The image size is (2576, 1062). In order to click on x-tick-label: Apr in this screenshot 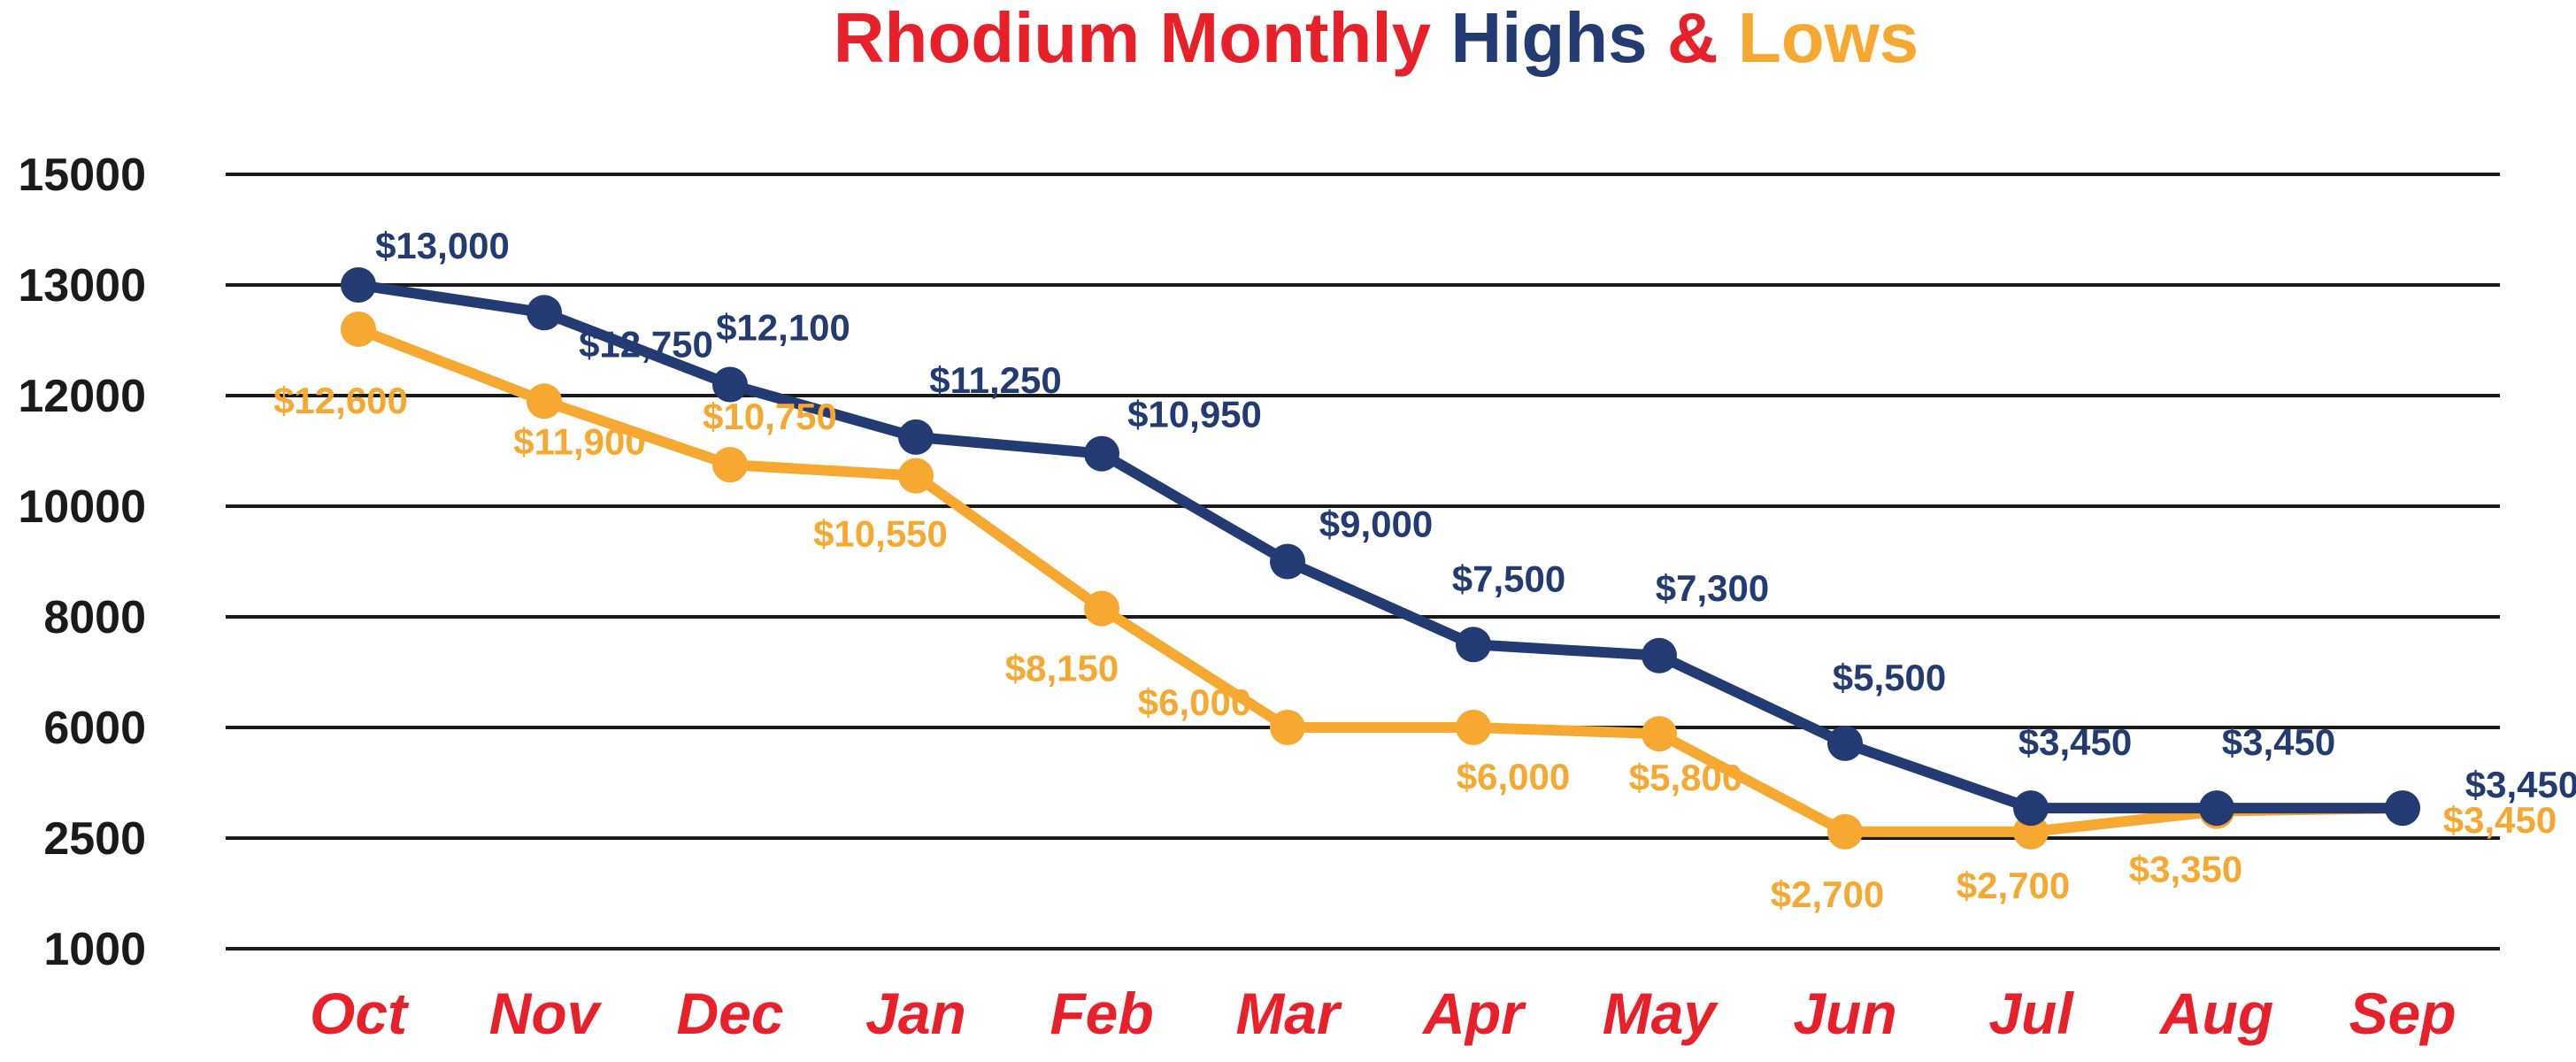, I will do `click(1473, 1013)`.